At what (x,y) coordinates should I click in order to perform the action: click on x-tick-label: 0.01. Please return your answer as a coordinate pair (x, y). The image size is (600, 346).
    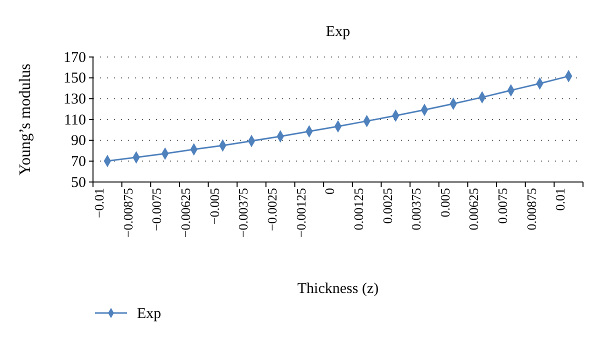
    Looking at the image, I should click on (560, 199).